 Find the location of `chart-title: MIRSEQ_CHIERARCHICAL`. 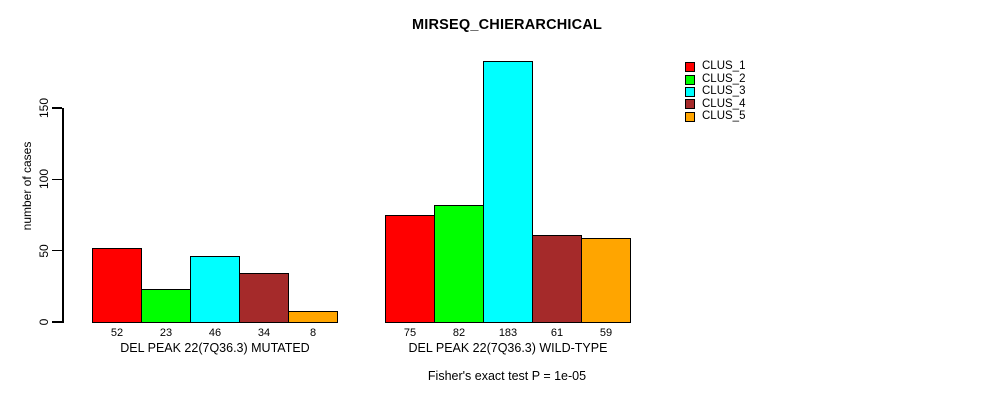

chart-title: MIRSEQ_CHIERARCHICAL is located at coordinates (507, 25).